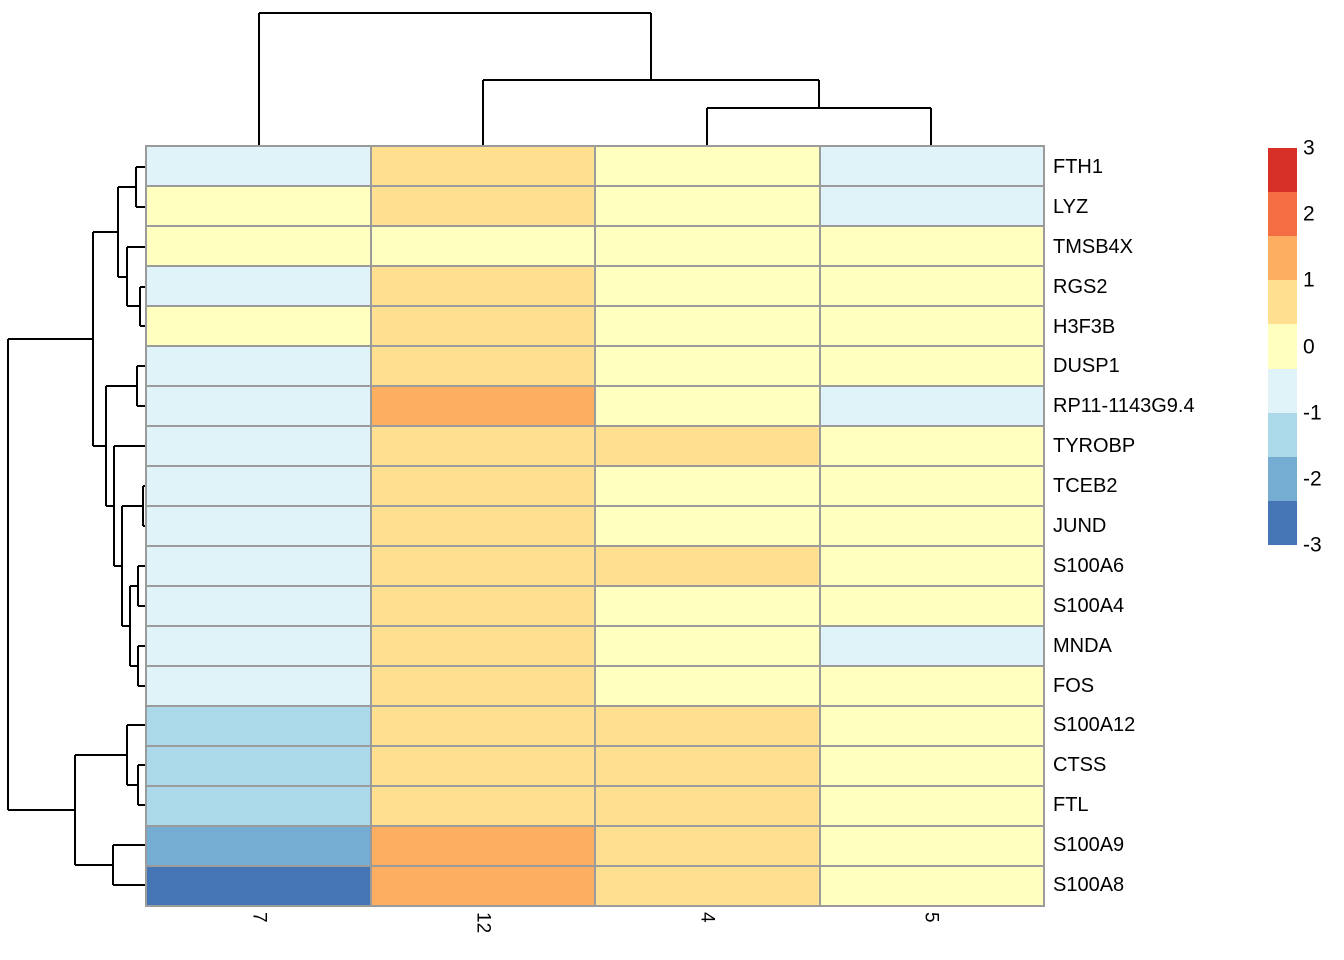 The height and width of the screenshot is (960, 1344). Describe the element at coordinates (1093, 246) in the screenshot. I see `row-label-TMSB4X: TMSB4X` at that location.